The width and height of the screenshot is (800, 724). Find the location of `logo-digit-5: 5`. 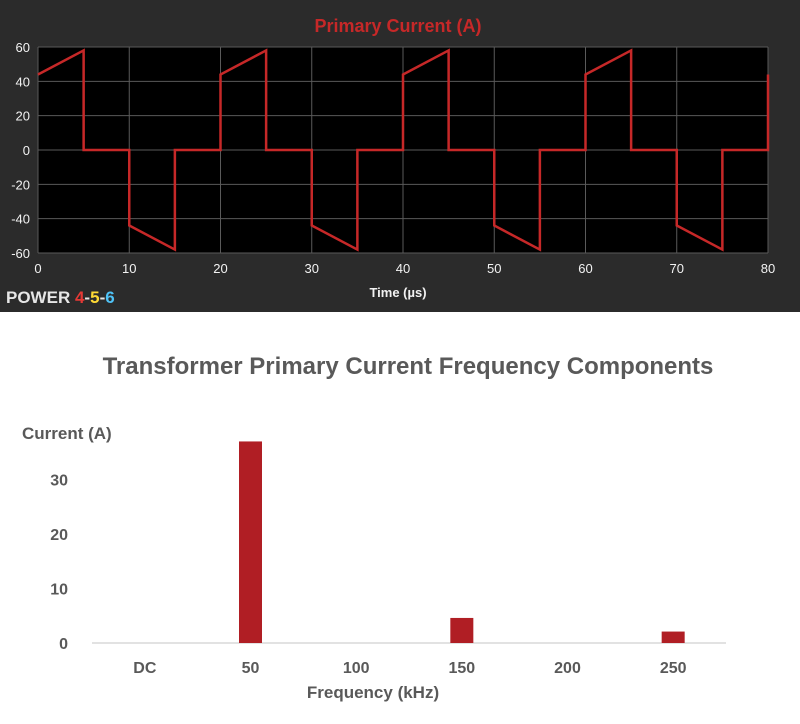

logo-digit-5: 5 is located at coordinates (94, 297).